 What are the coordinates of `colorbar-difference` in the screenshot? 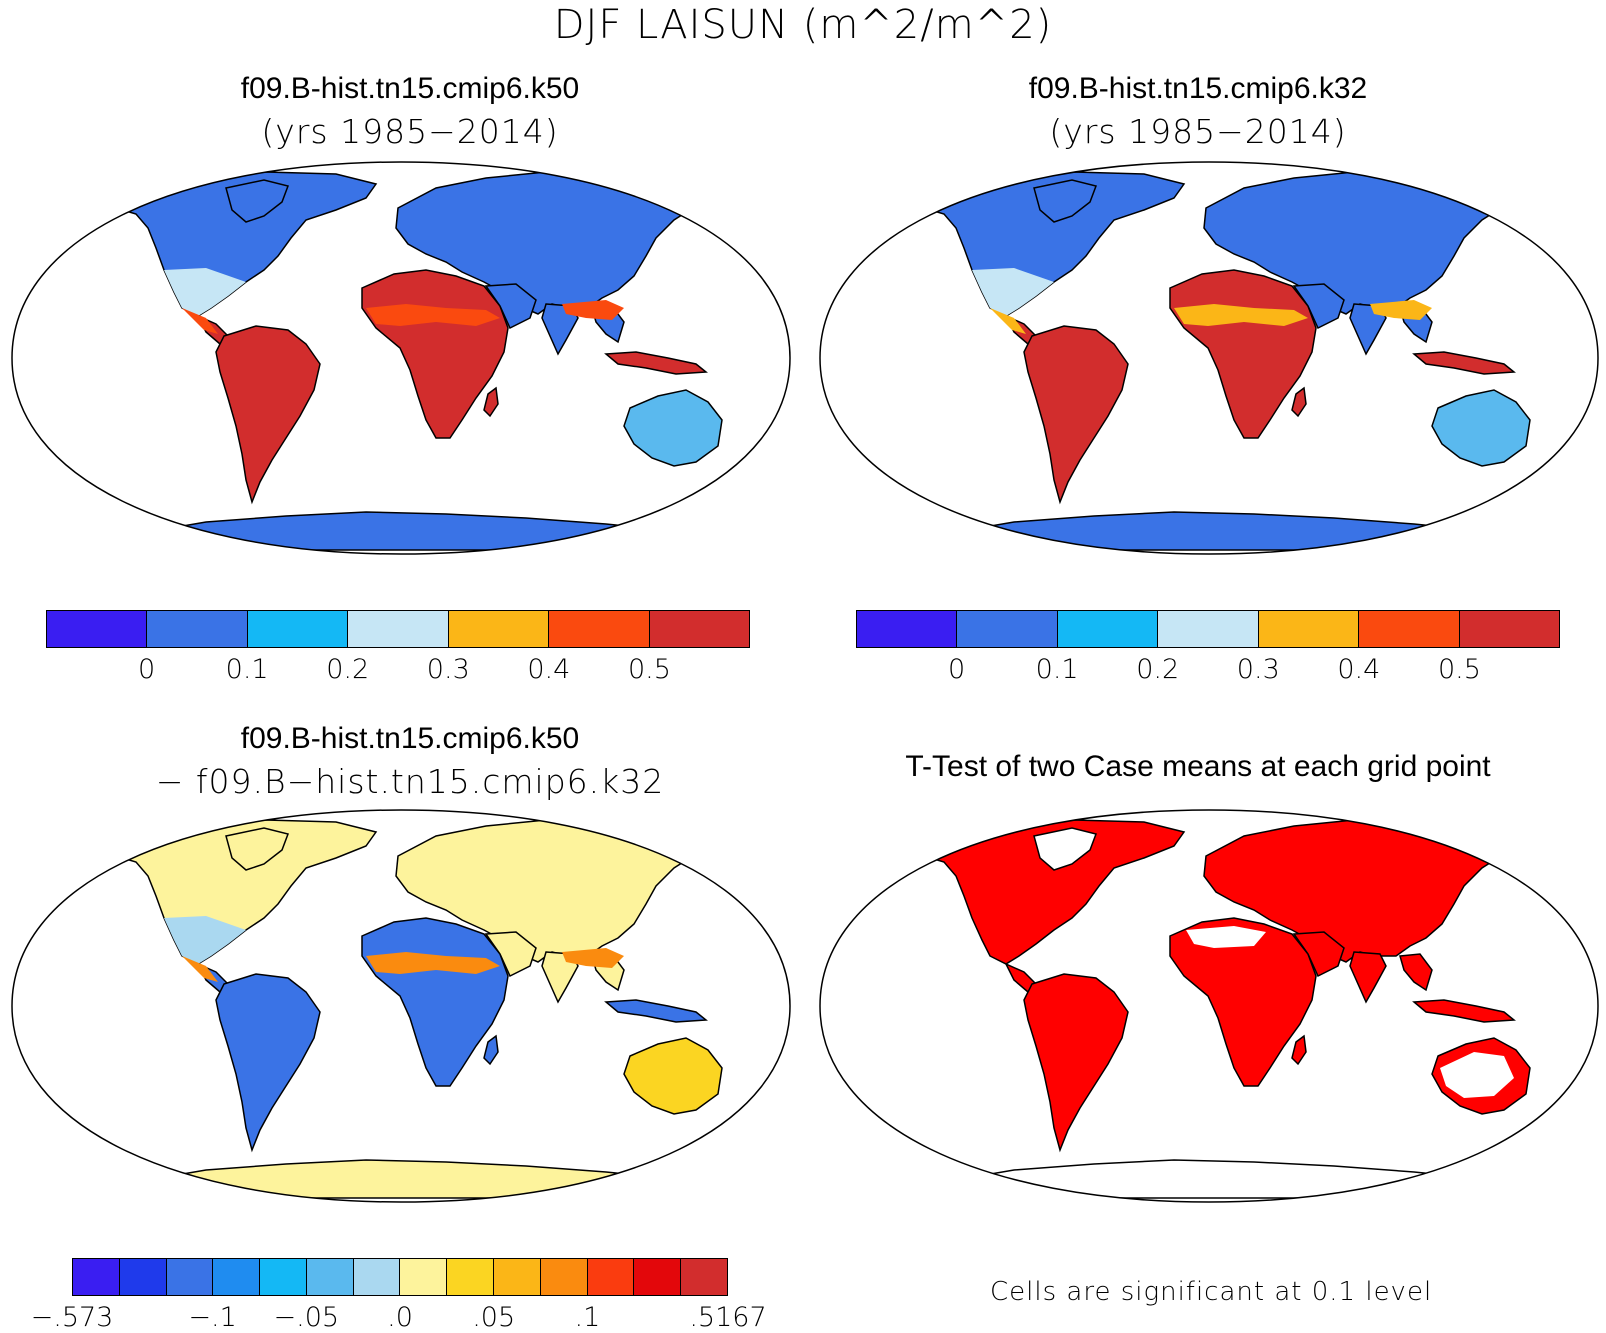 It's located at (400, 1277).